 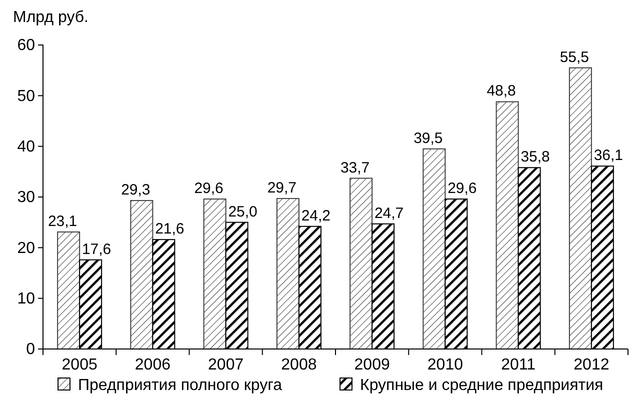 What do you see at coordinates (389, 213) in the screenshot?
I see `data-label: 24,7` at bounding box center [389, 213].